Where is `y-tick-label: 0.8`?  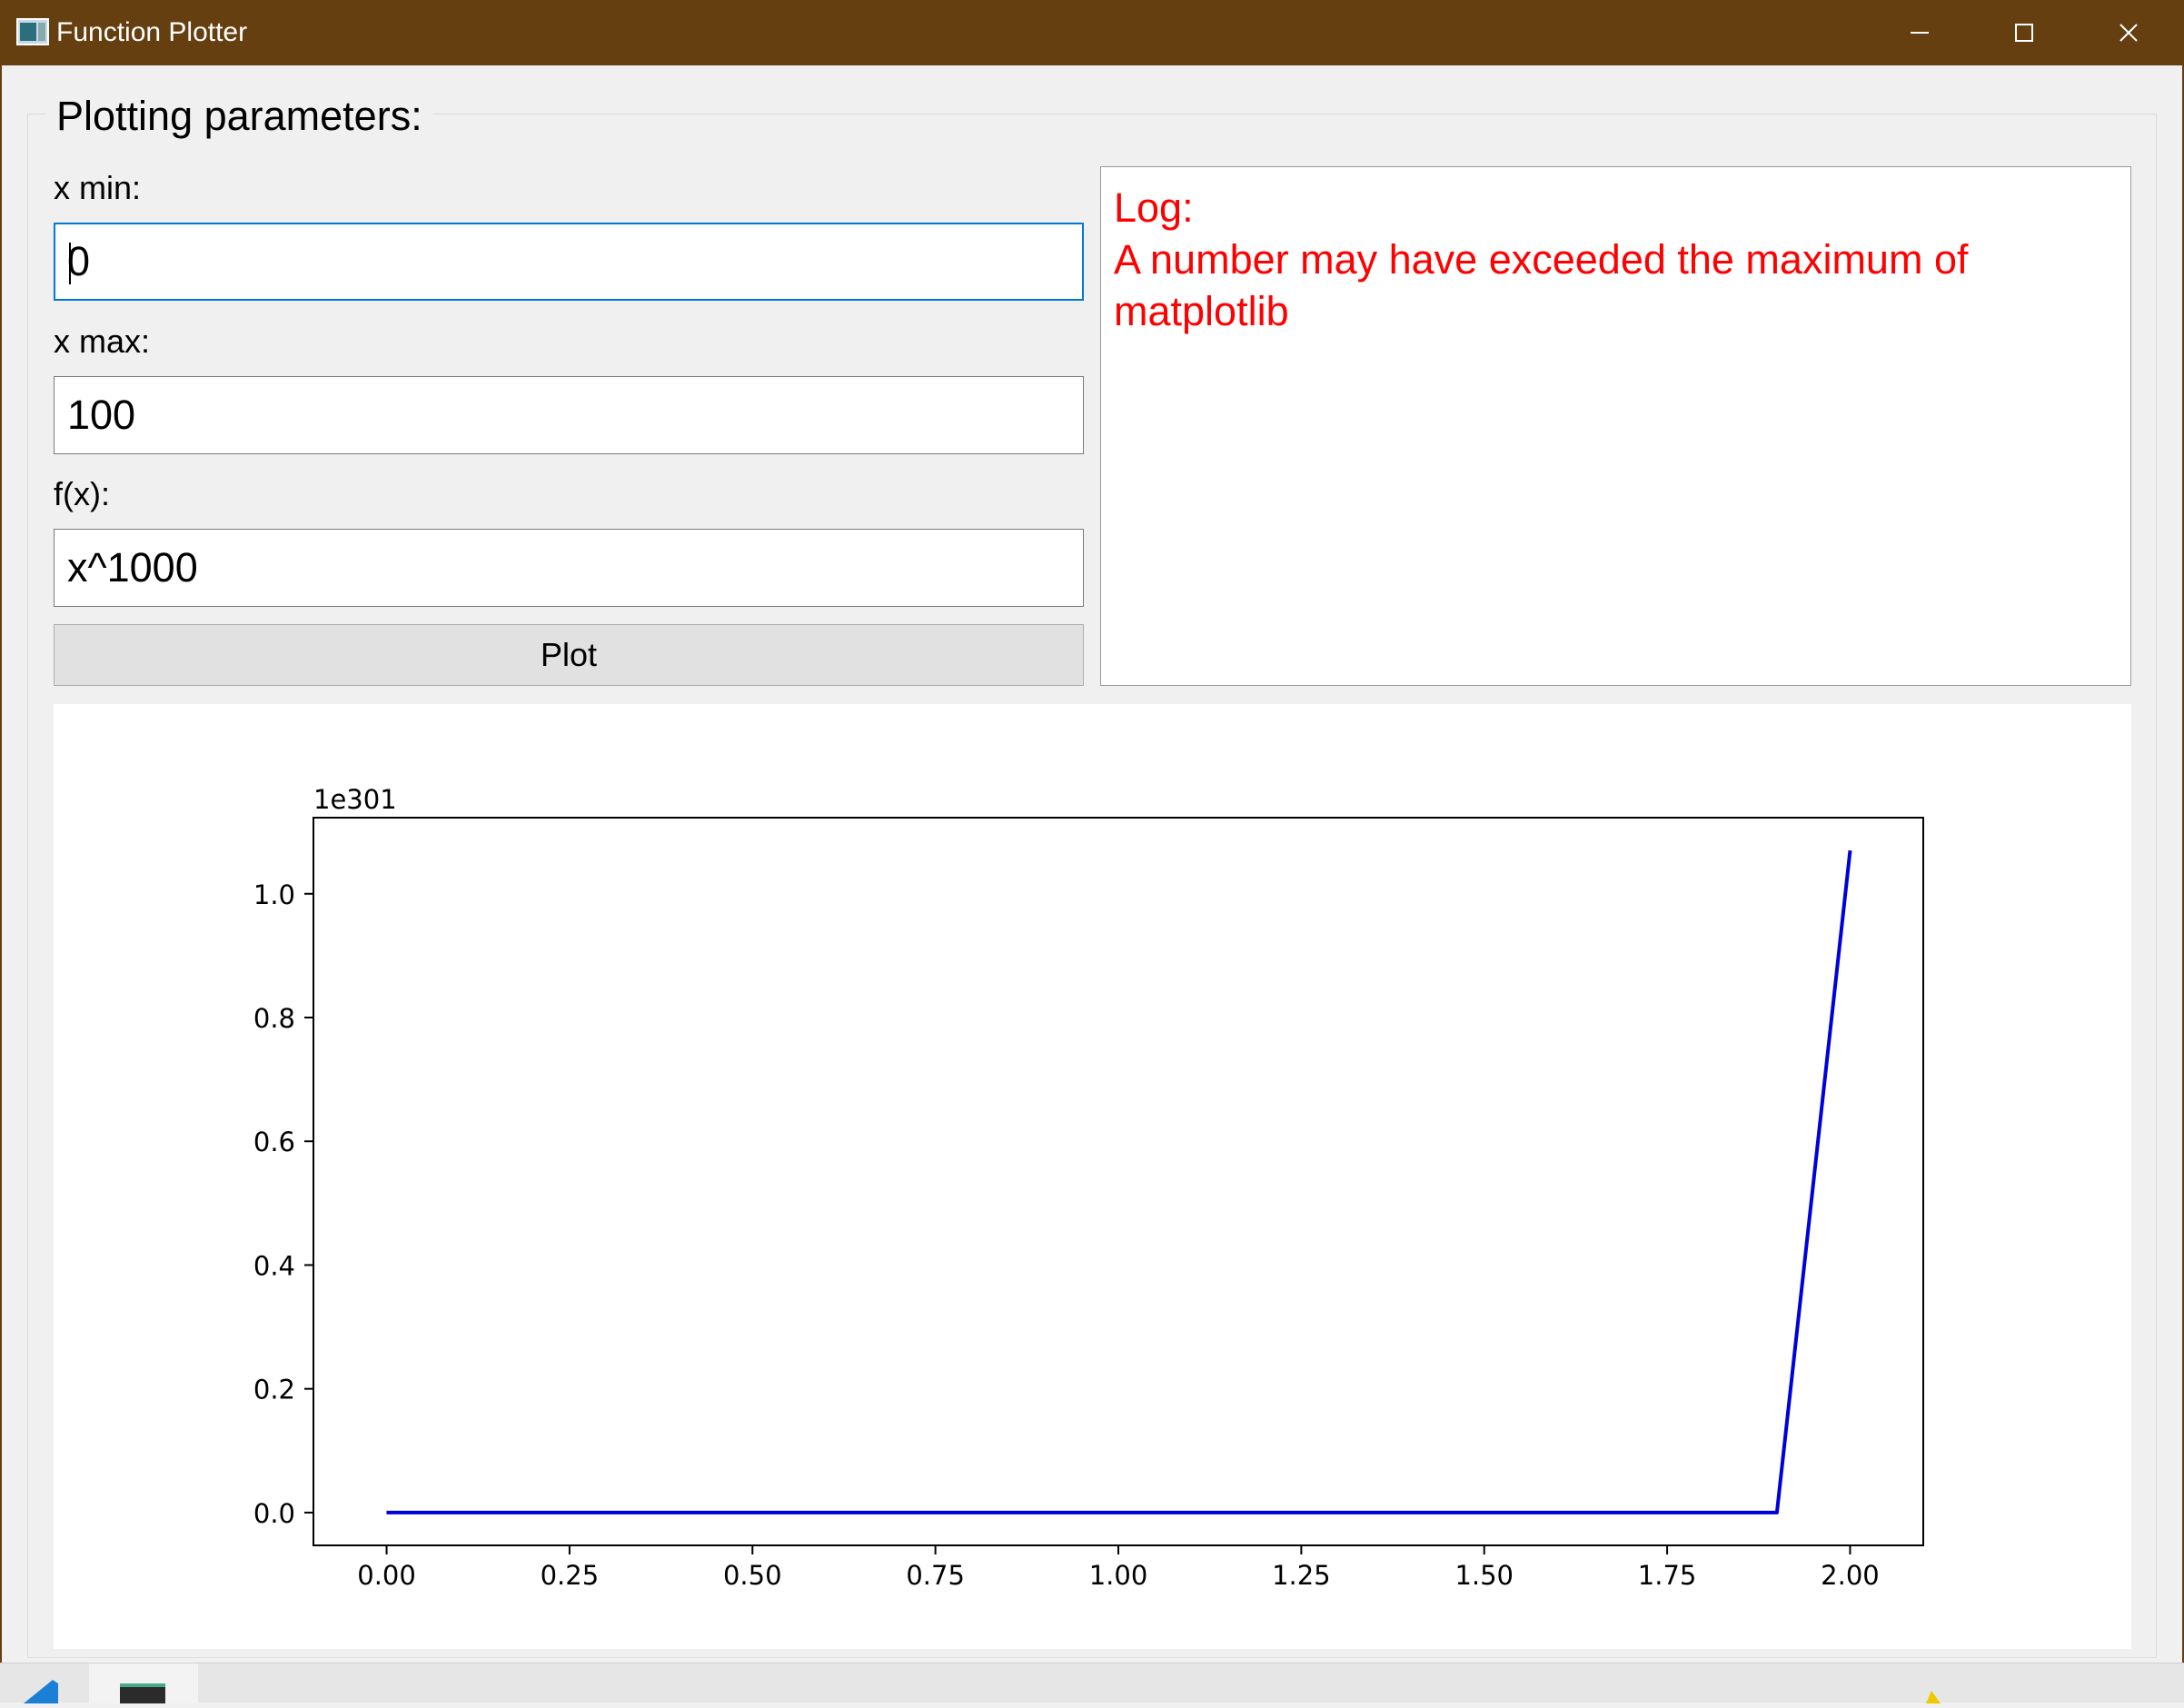
y-tick-label: 0.8 is located at coordinates (274, 1018).